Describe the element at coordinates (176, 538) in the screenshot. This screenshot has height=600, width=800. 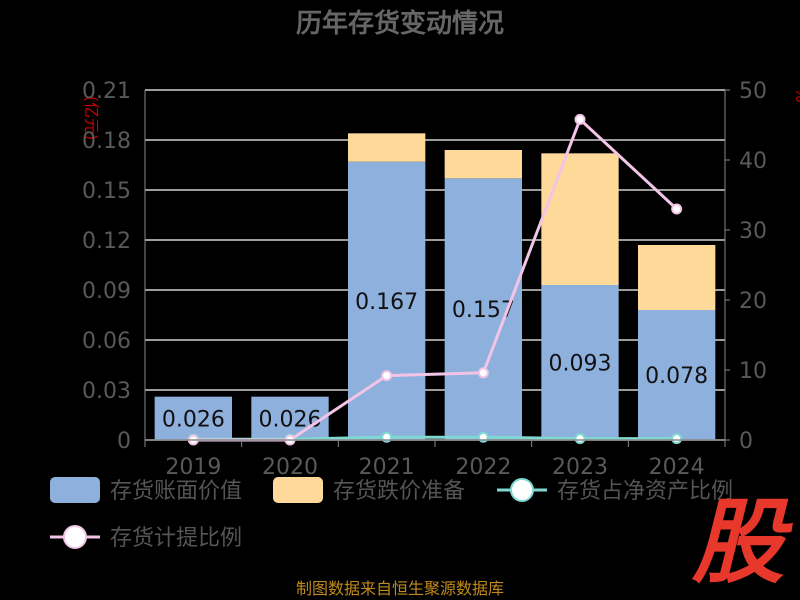
I see `legend-label: 存货计提比例` at that location.